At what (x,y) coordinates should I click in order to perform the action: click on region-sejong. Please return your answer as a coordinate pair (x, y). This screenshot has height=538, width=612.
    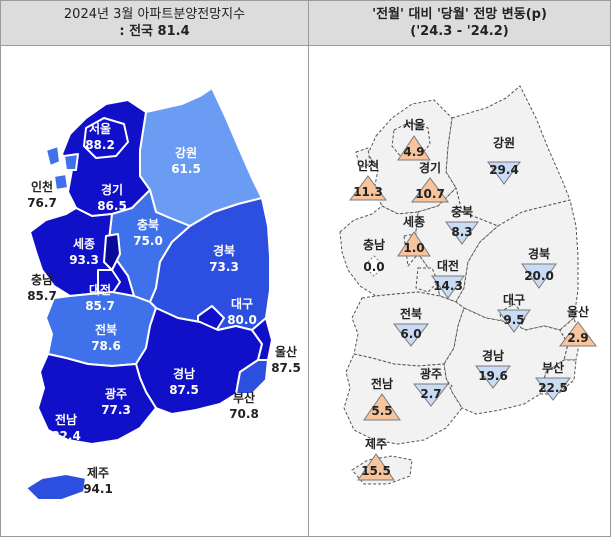
    Looking at the image, I should click on (112, 252).